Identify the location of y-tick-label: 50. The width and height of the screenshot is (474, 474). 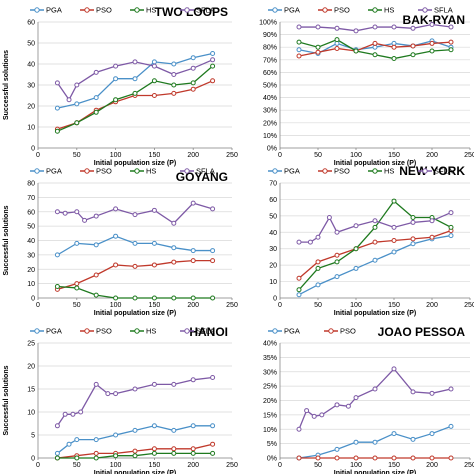
(273, 216).